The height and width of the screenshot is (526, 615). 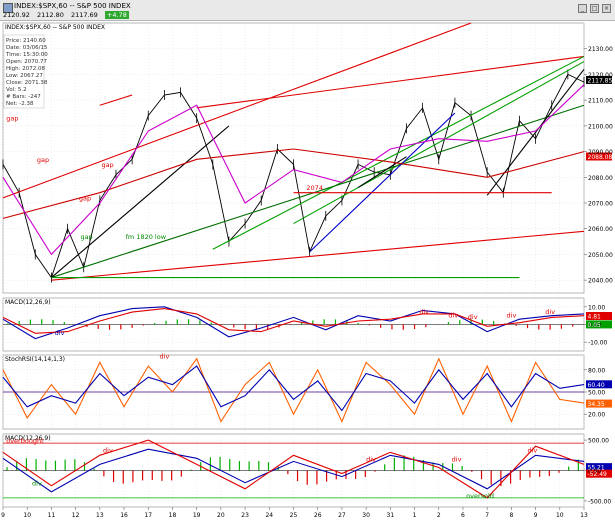 What do you see at coordinates (146, 237) in the screenshot?
I see `annotation-label: fm 1820 low` at bounding box center [146, 237].